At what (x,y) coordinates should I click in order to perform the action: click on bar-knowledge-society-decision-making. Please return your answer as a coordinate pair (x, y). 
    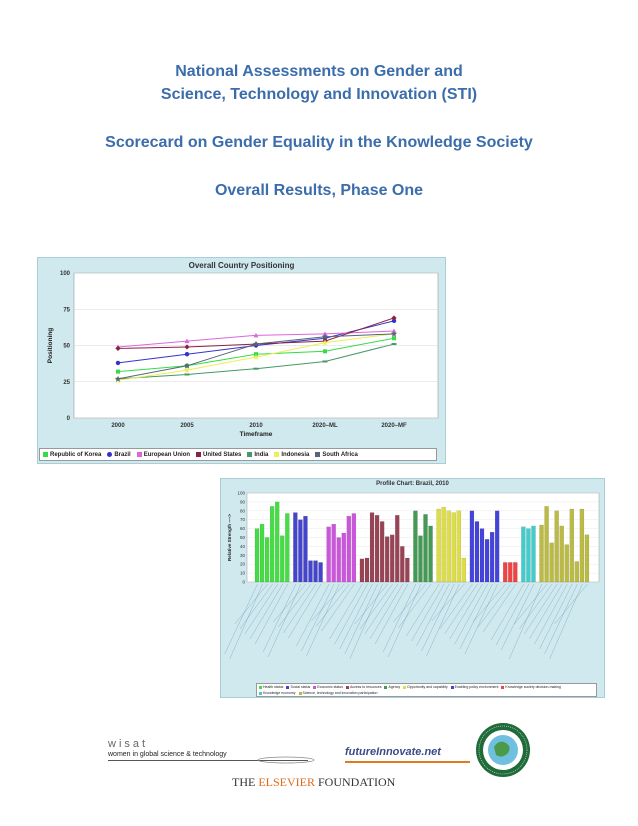
    Looking at the image, I should click on (505, 572).